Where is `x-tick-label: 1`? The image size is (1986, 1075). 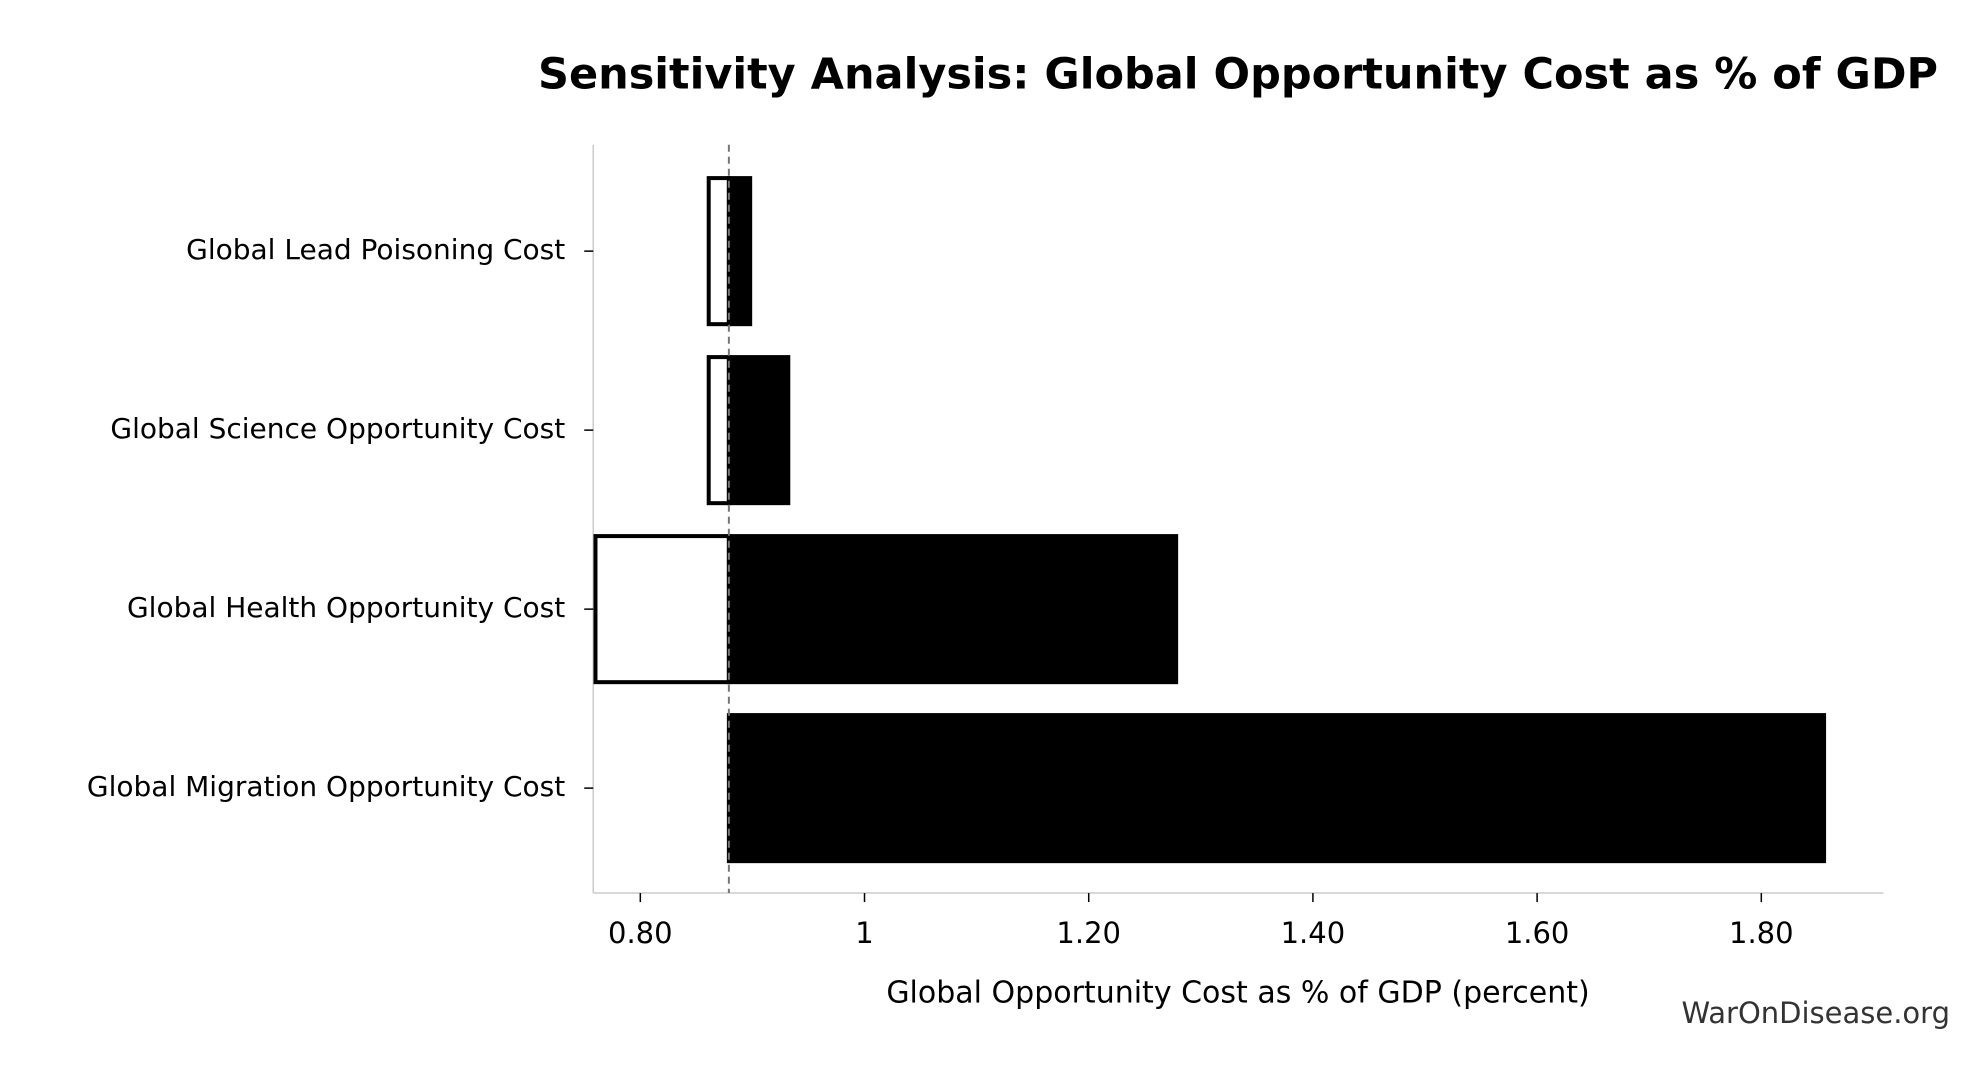
x-tick-label: 1 is located at coordinates (864, 933).